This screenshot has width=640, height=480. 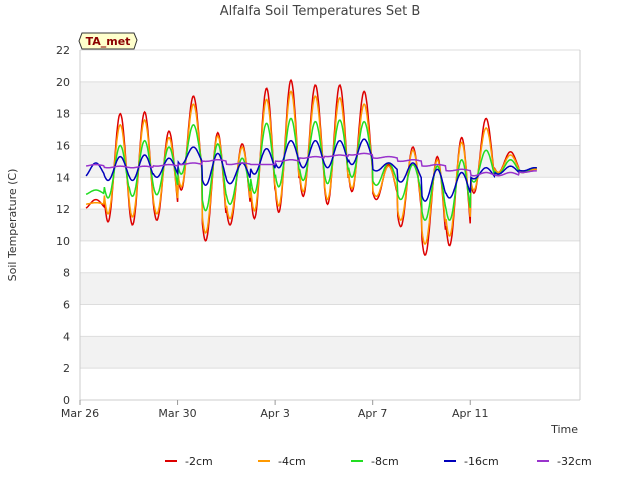 I want to click on y-tick-label: 4, so click(x=66, y=336).